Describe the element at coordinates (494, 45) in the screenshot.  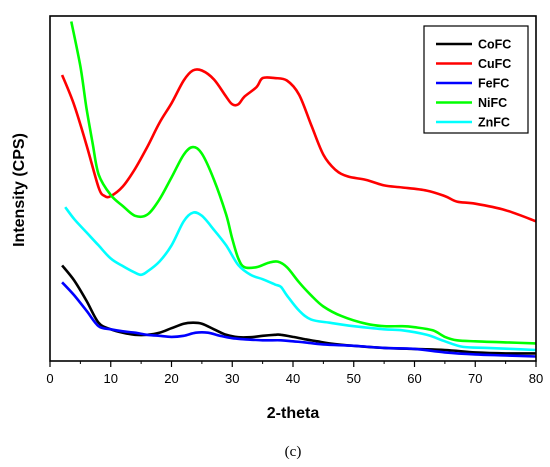
I see `legend-label-cofc: CoFC` at that location.